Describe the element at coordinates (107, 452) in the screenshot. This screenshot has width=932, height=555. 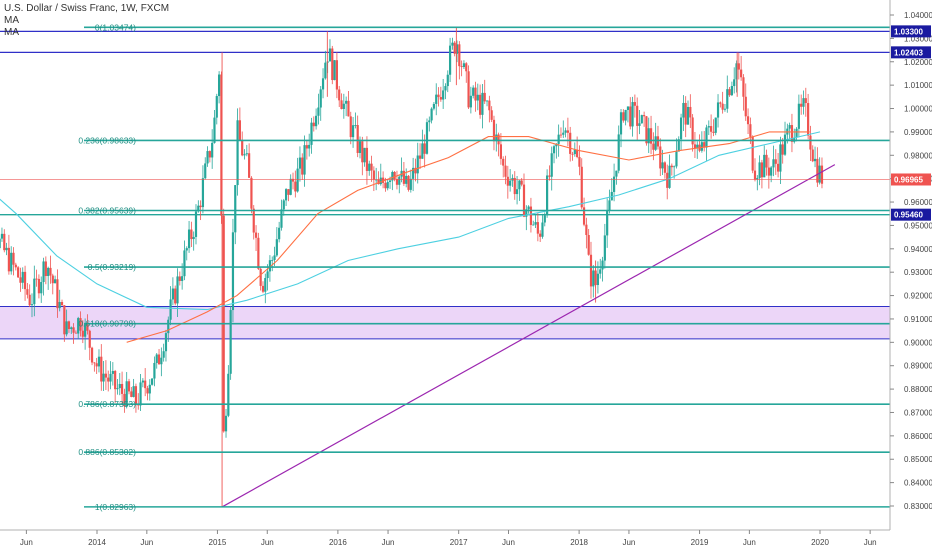
I see `fib-level-label: 0.886(0.85302)` at that location.